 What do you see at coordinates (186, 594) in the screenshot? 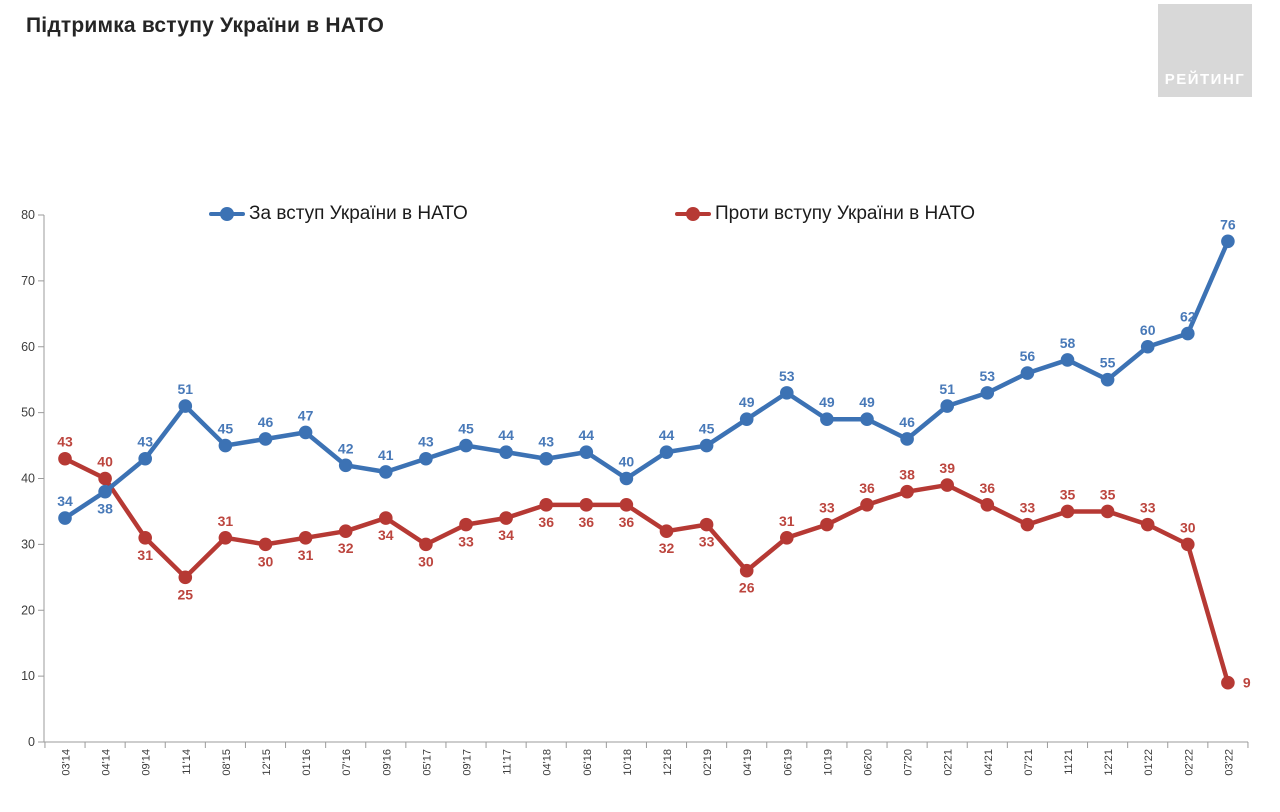
I see `data-point-label: 25` at bounding box center [186, 594].